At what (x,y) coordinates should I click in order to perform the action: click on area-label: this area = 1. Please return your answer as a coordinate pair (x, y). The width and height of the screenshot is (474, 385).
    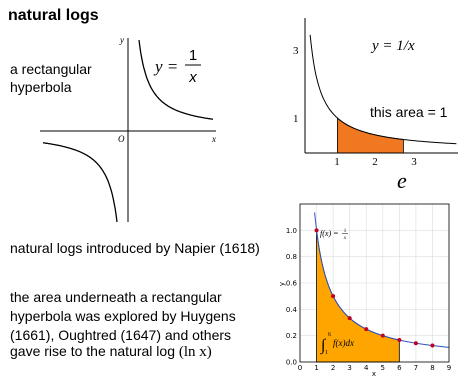
    Looking at the image, I should click on (409, 112).